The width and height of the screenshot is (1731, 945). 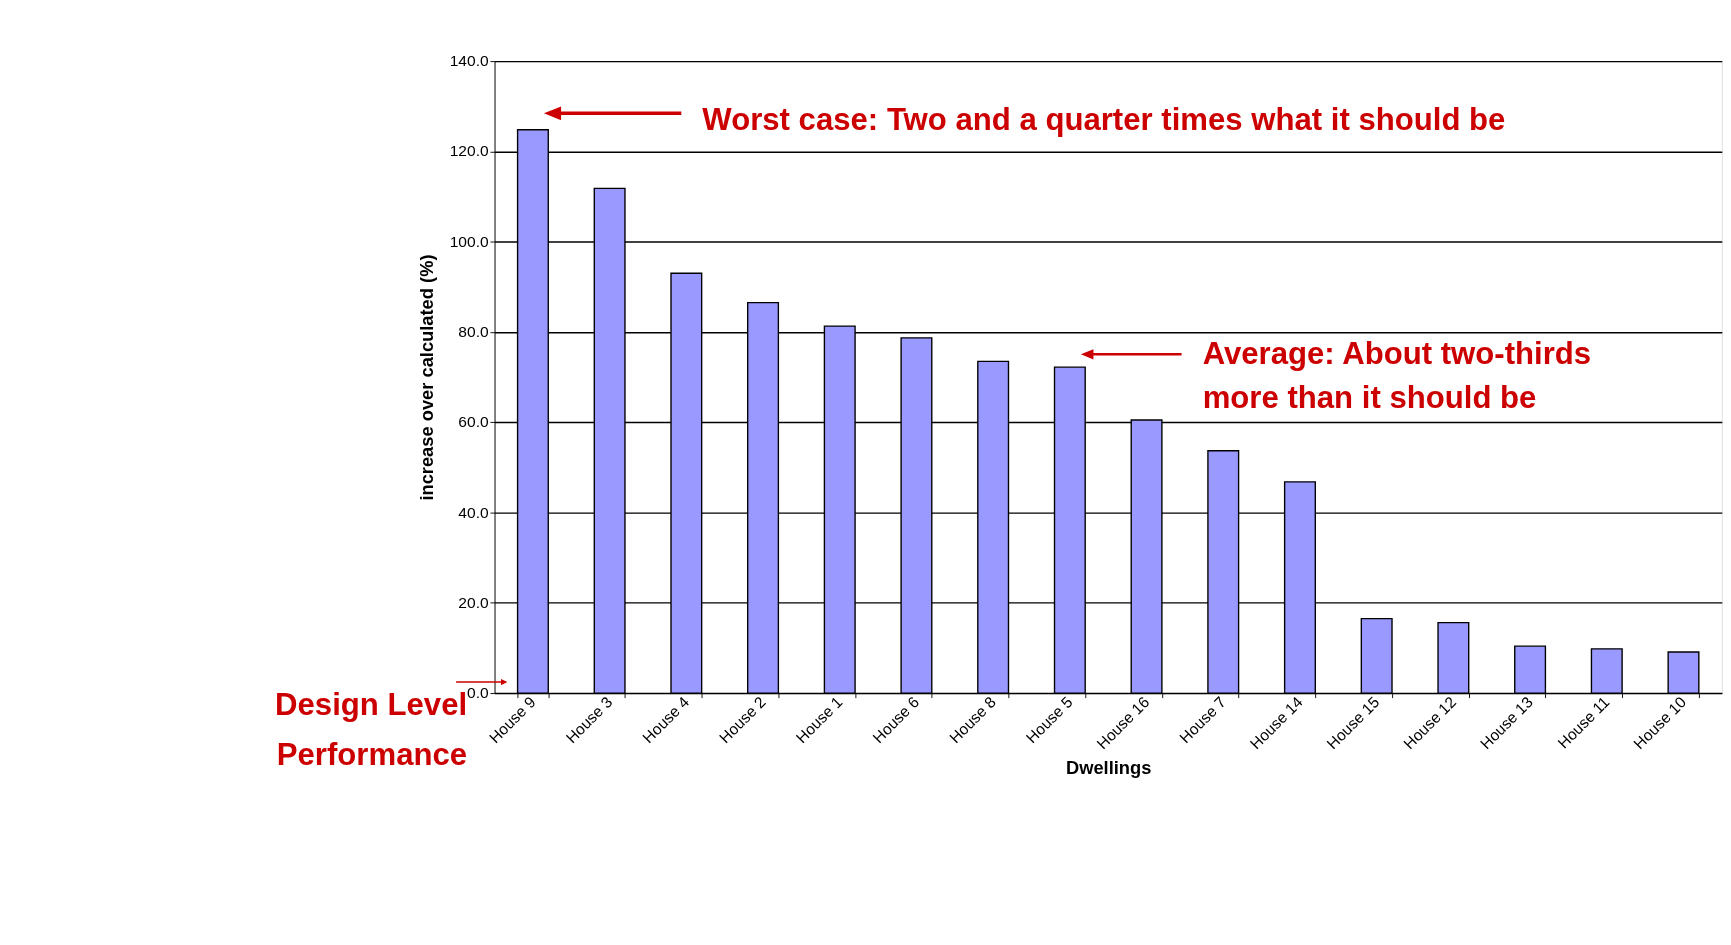 I want to click on y-axis-title: increase over calculated (%), so click(x=427, y=377).